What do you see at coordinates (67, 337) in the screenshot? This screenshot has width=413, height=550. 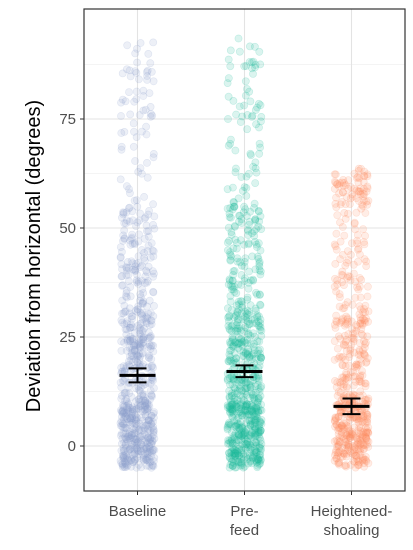 I see `y-tick-label: 25` at bounding box center [67, 337].